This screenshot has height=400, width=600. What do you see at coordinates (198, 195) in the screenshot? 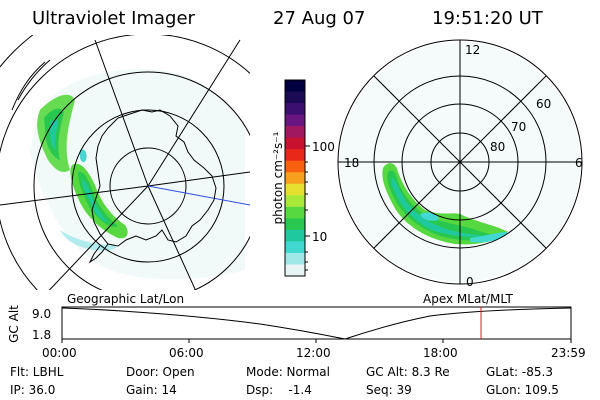
I see `geo-meridian-highlight` at bounding box center [198, 195].